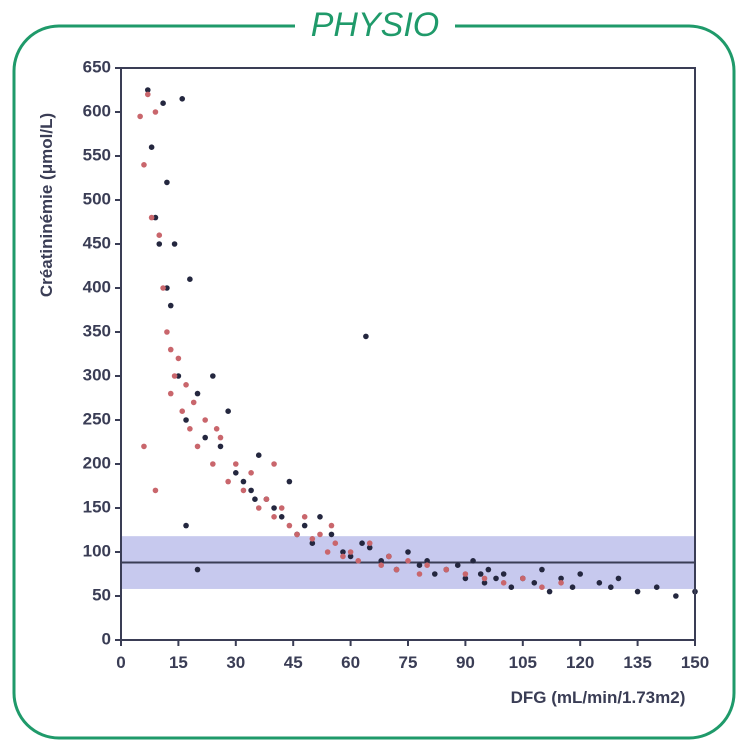 The width and height of the screenshot is (750, 755). I want to click on y-tick-label: 150, so click(97, 506).